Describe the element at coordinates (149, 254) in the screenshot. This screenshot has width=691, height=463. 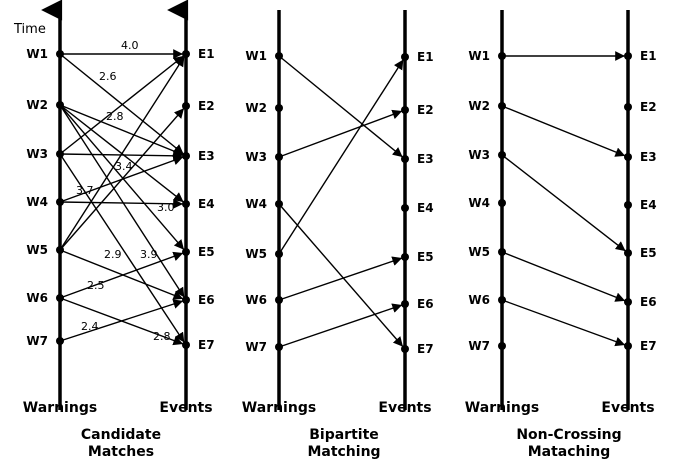
I see `edge-weight-label: 3.9` at that location.